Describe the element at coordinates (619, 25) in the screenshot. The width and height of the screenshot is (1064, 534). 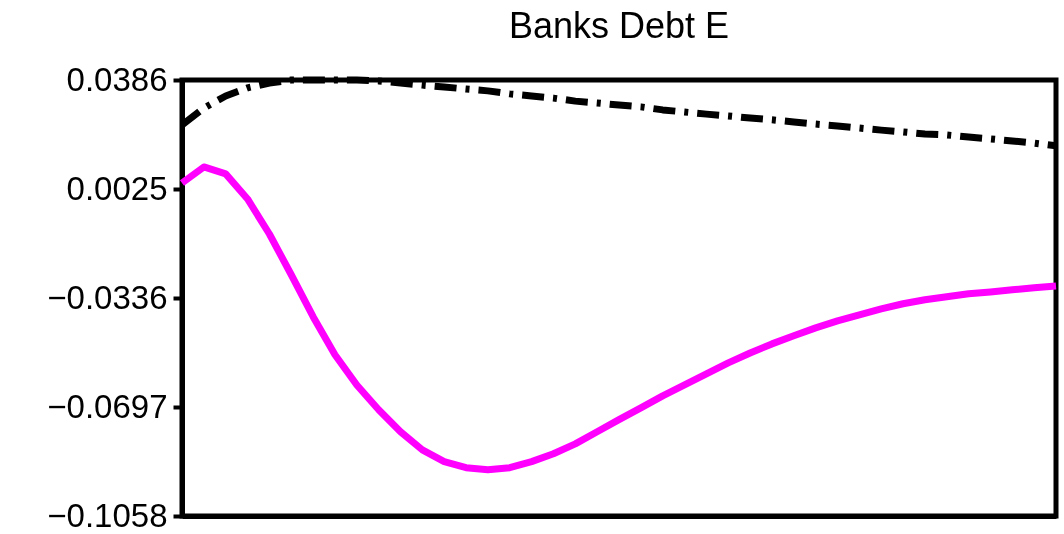
I see `chart-title: Banks Debt E` at that location.